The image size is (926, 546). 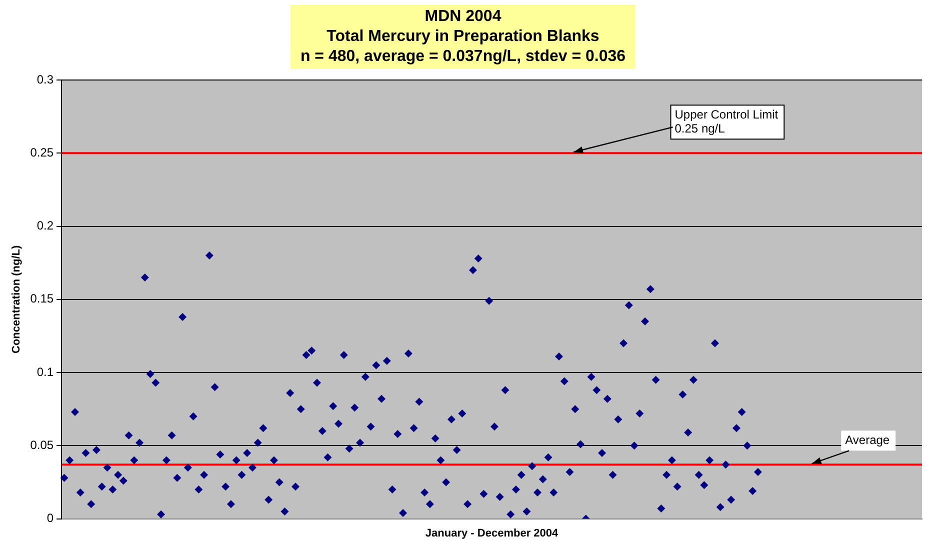 I want to click on ref-line-label: Upper Control Limit 0.25 ng/L, so click(x=726, y=121).